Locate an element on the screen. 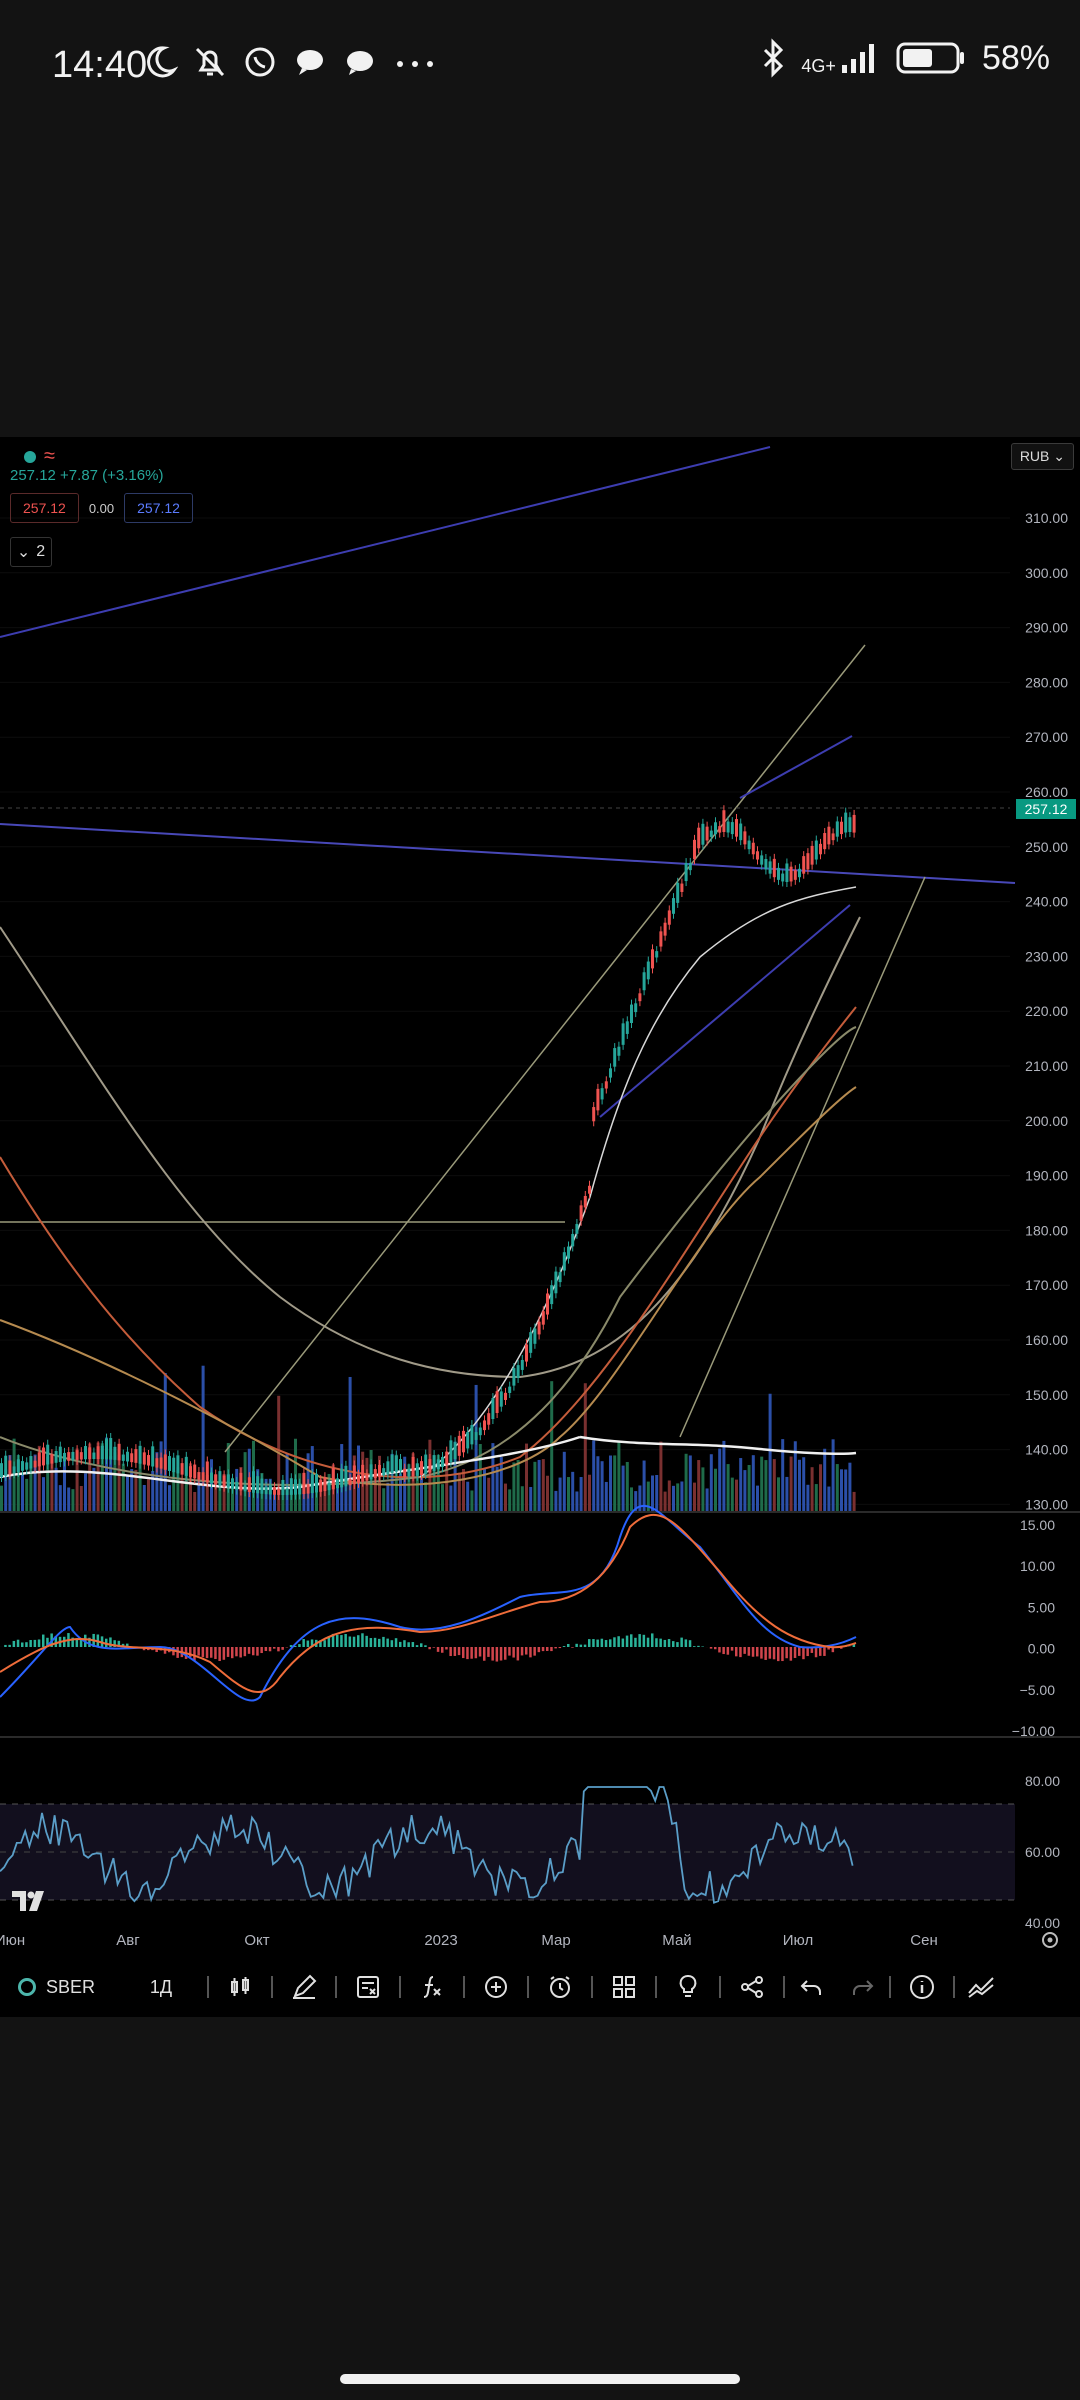 This screenshot has height=2400, width=1080. sell-price-button: 257.12 is located at coordinates (44, 508).